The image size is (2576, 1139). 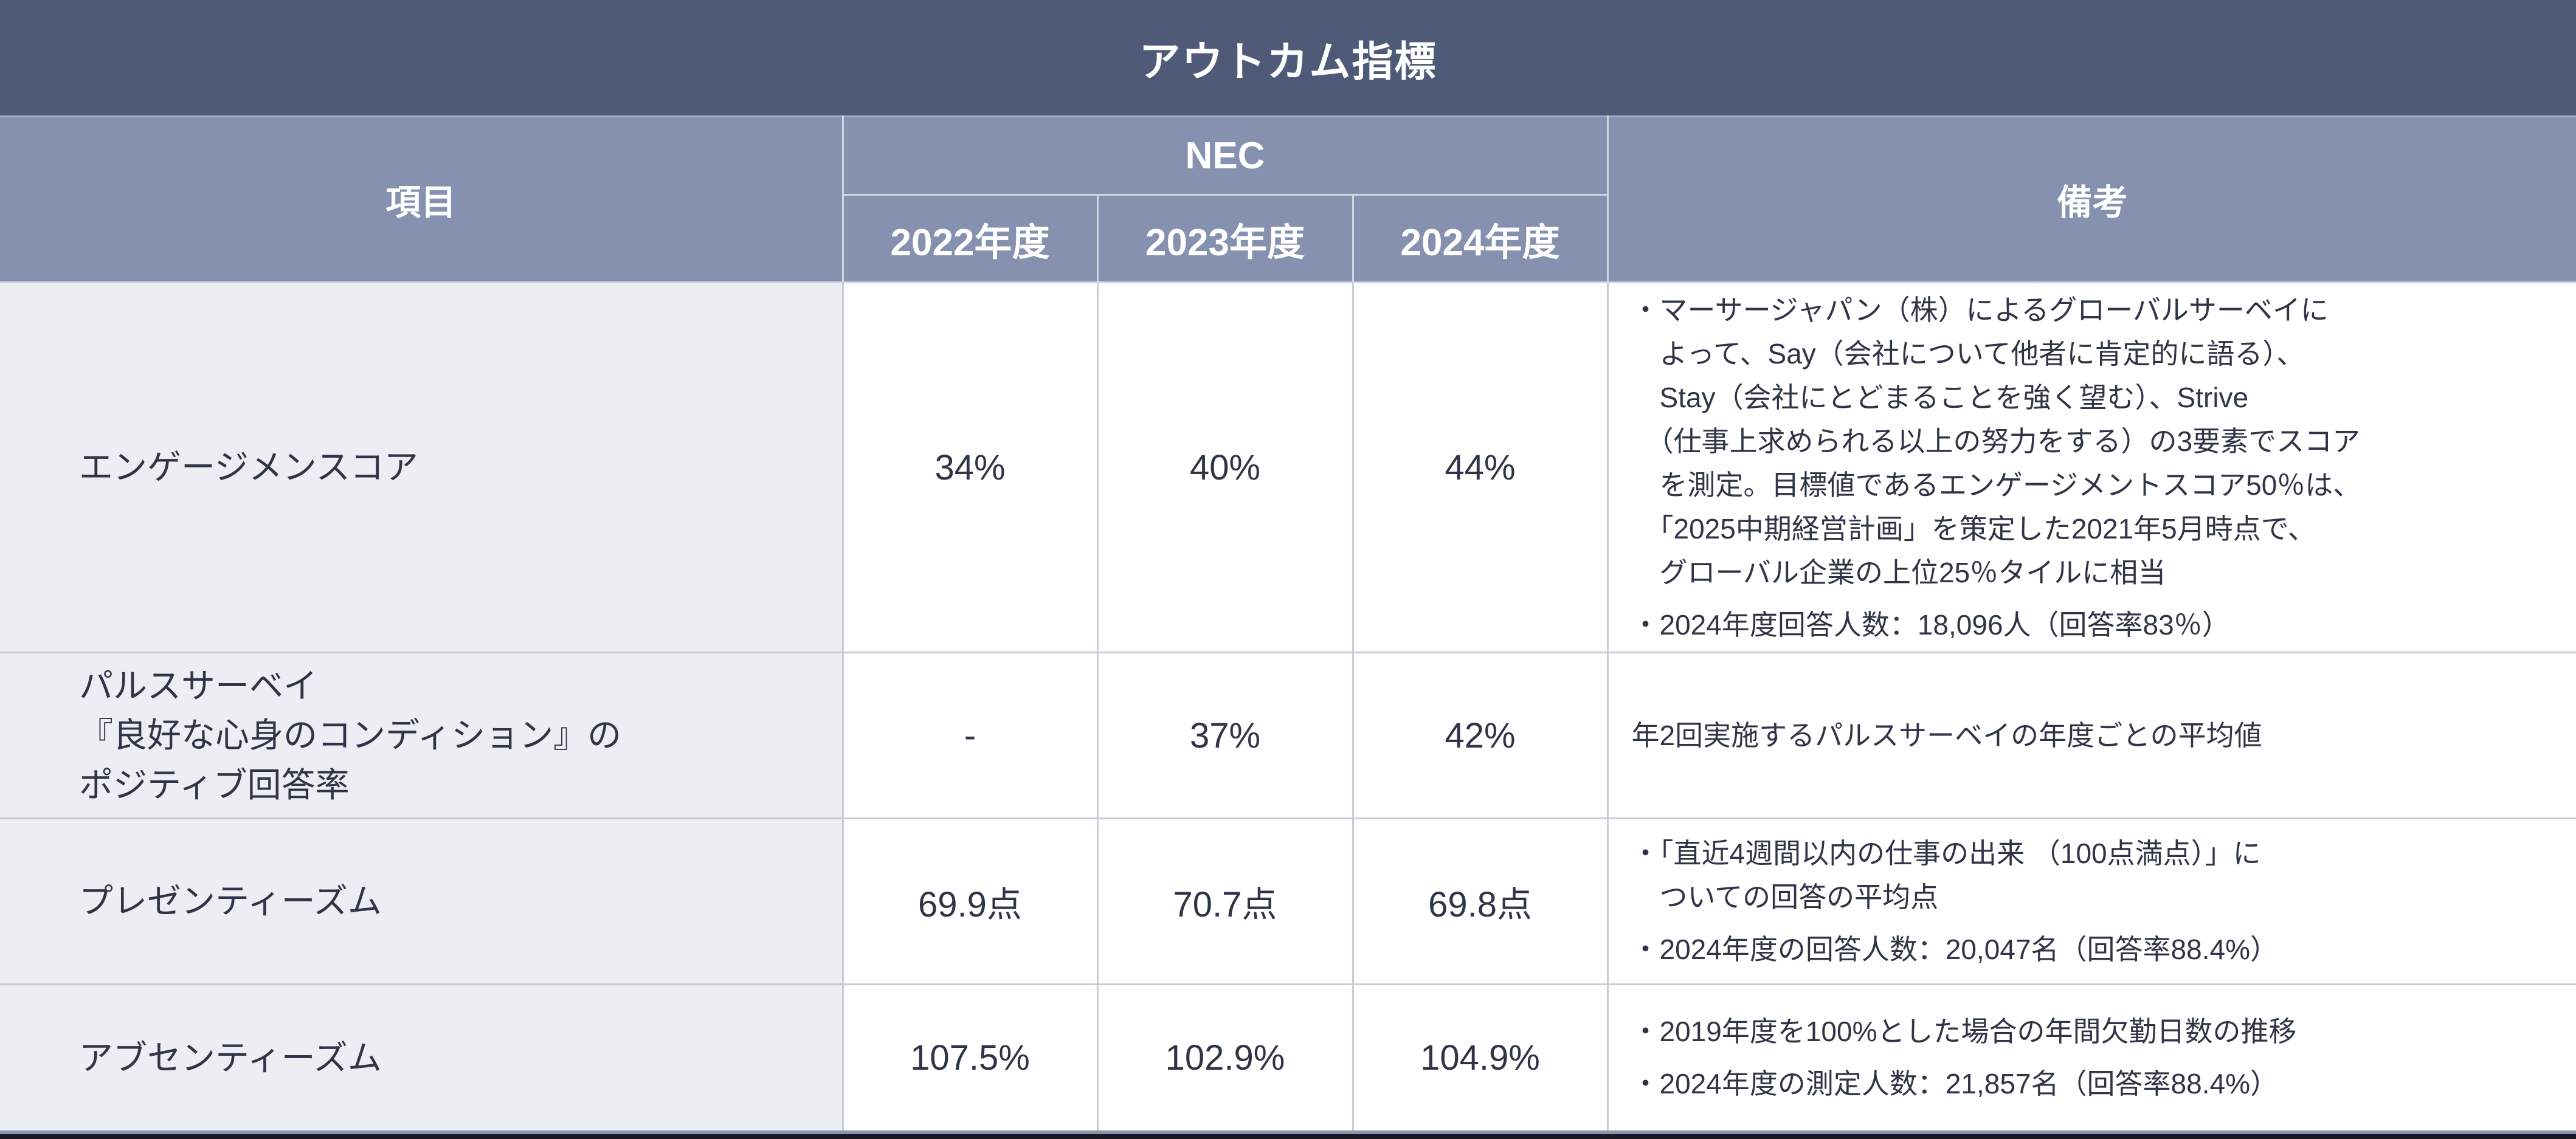 I want to click on item-cell: プレゼンティーズム, so click(x=422, y=901).